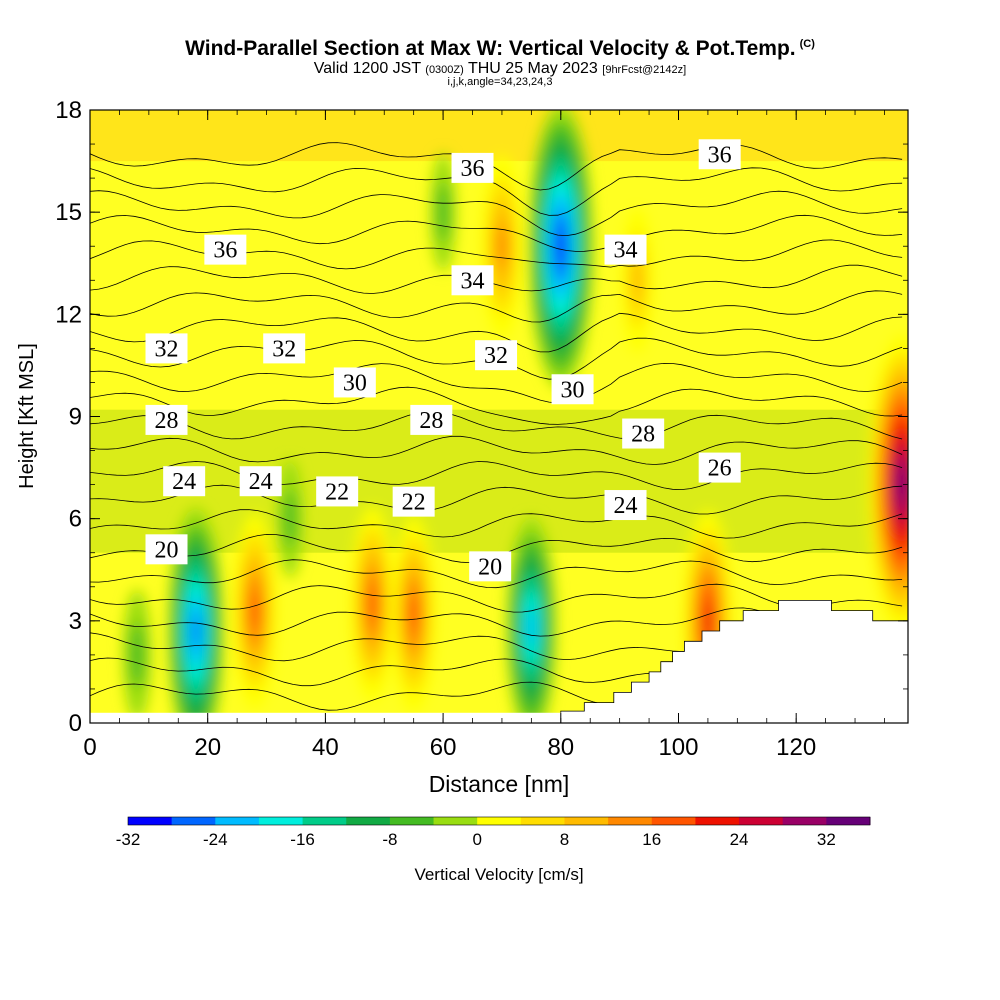 The image size is (1000, 1000). I want to click on x-tick-label: 20, so click(207, 747).